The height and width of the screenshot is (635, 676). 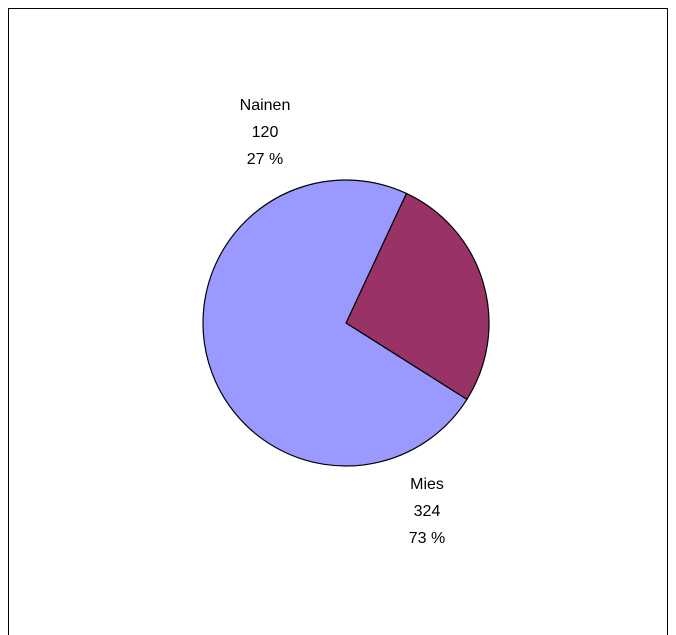 I want to click on slice-label-value-nainen: 120, so click(x=265, y=132).